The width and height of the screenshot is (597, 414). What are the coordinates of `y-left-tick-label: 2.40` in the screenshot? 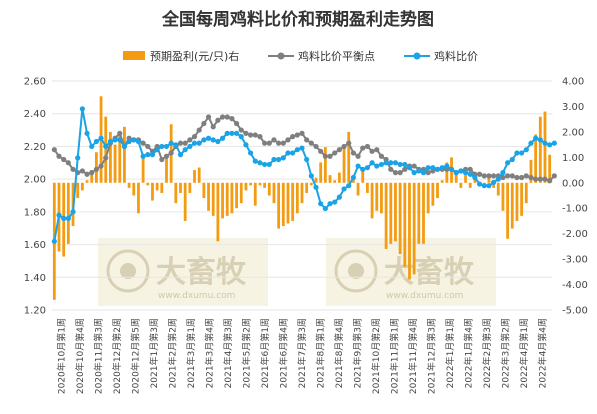 It's located at (35, 114).